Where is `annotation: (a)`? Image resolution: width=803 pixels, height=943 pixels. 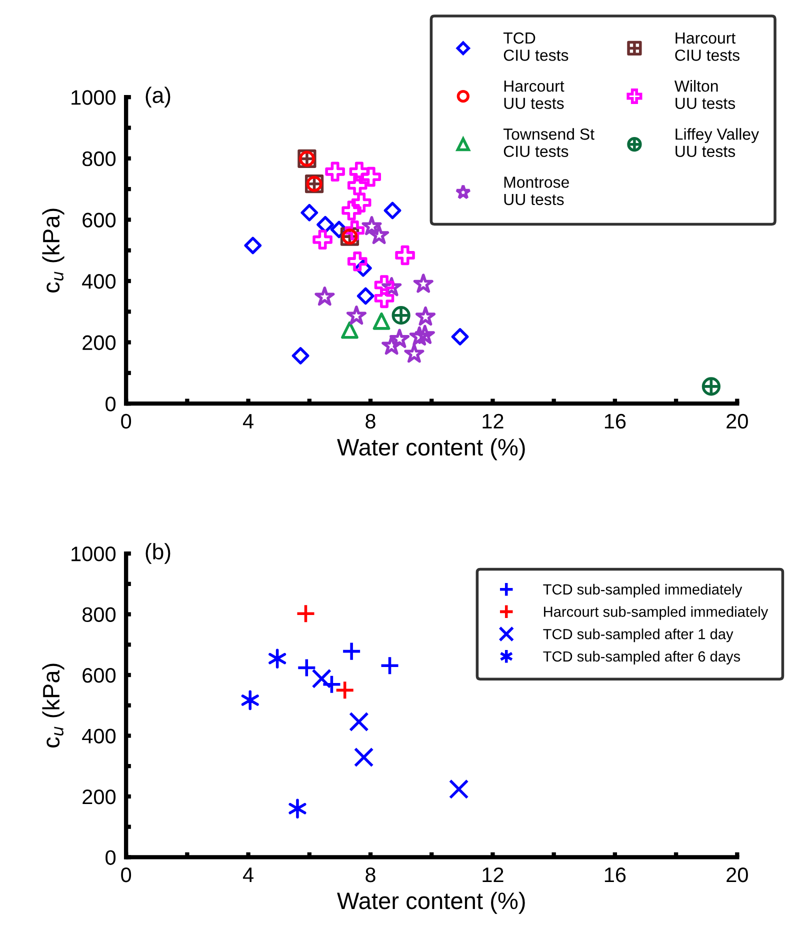 annotation: (a) is located at coordinates (158, 97).